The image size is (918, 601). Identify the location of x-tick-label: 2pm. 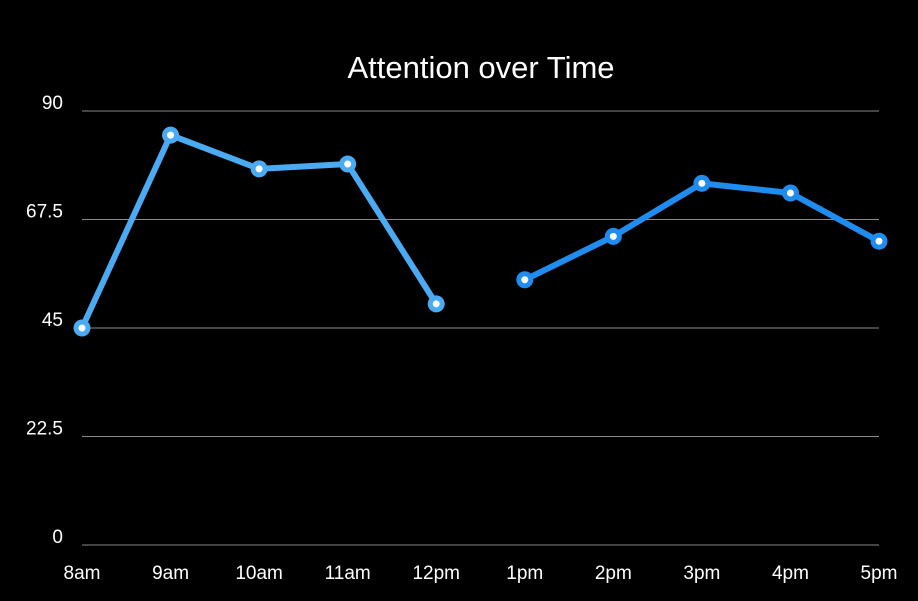
(613, 573).